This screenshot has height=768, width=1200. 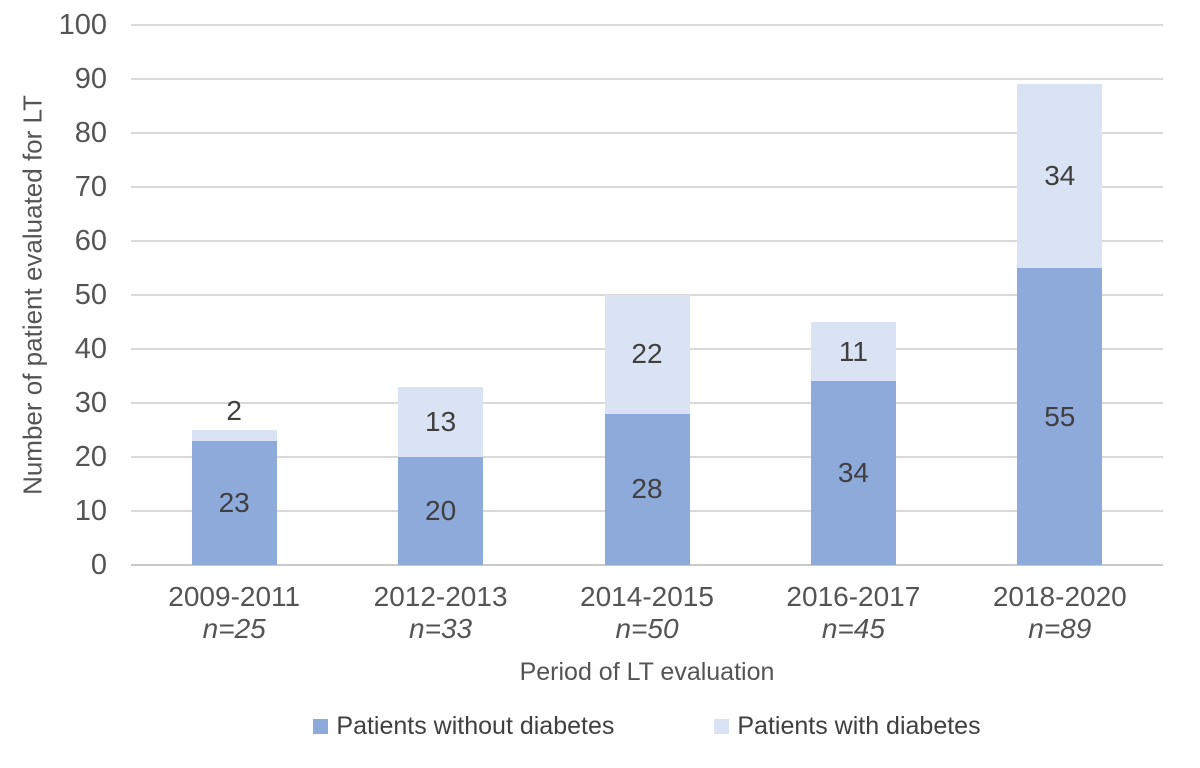 What do you see at coordinates (647, 565) in the screenshot?
I see `x-axis-line` at bounding box center [647, 565].